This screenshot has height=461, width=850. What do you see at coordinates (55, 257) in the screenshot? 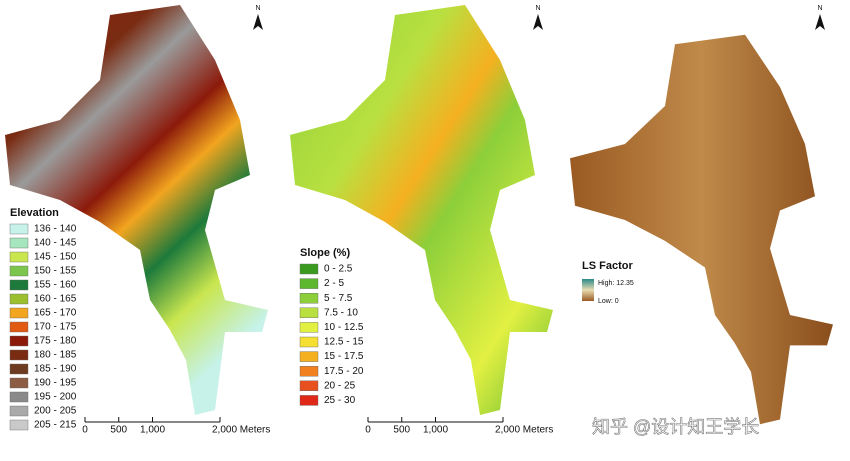
I see `legend-label: 145 - 150` at bounding box center [55, 257].